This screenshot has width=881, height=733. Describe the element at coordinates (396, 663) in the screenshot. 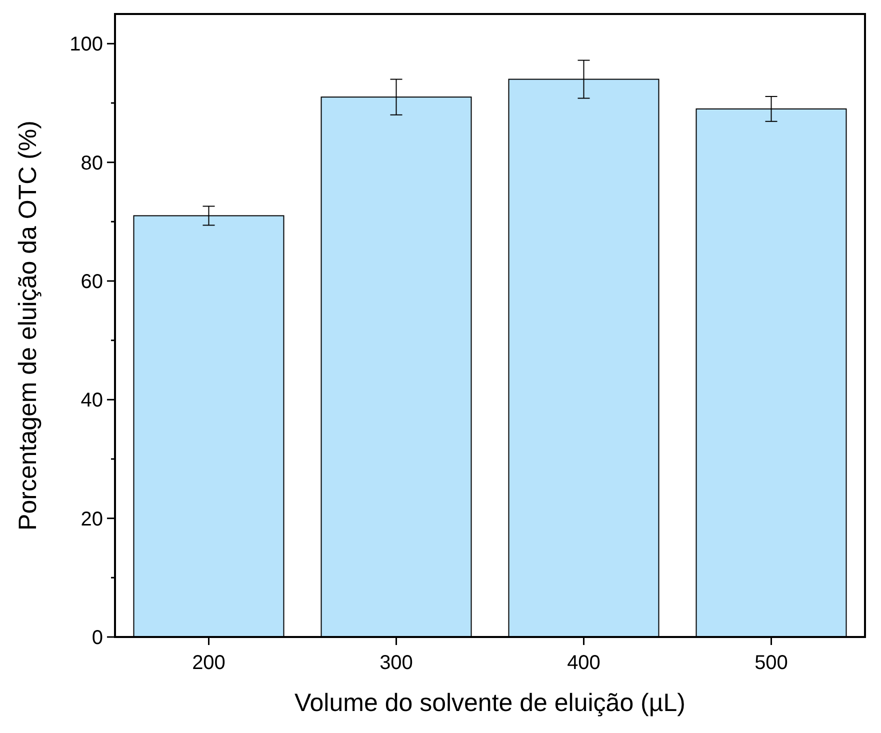

I see `x-tick-label: 300` at that location.